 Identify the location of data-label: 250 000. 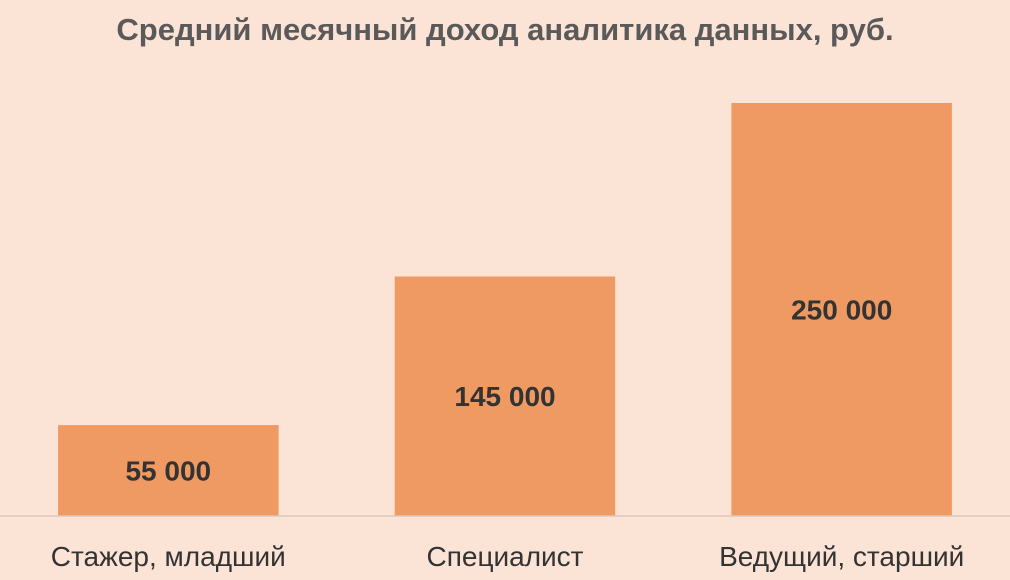
(841, 310).